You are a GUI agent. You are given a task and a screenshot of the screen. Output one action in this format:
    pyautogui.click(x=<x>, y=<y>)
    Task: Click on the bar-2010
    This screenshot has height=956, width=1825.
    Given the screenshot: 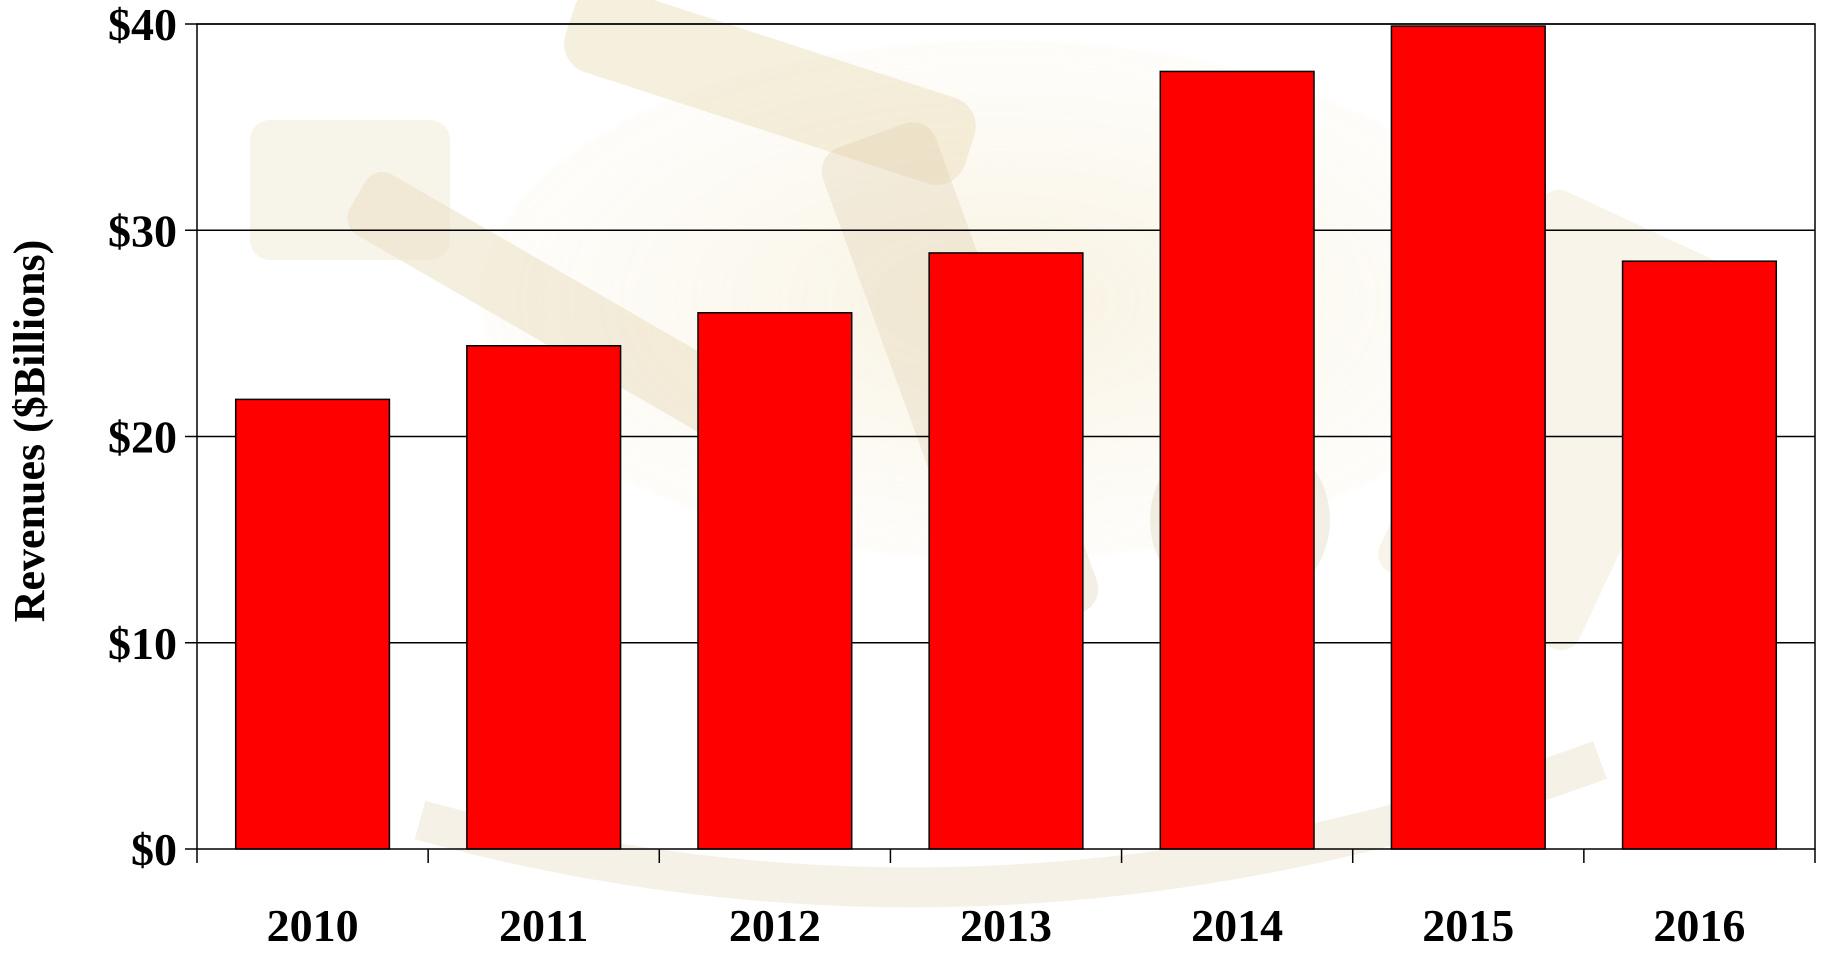 What is the action you would take?
    pyautogui.click(x=312, y=624)
    